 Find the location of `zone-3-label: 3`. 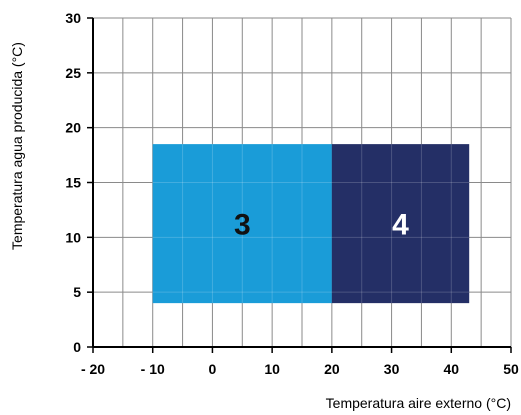

zone-3-label: 3 is located at coordinates (242, 225).